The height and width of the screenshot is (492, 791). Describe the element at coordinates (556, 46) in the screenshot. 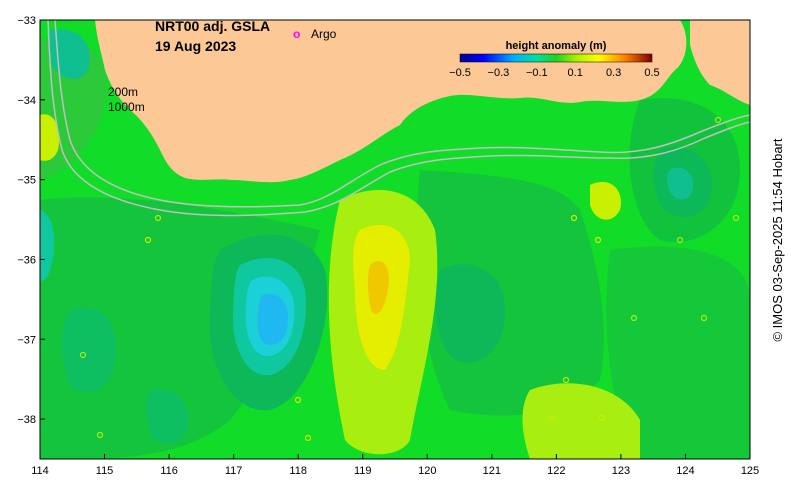

I see `colorbar-title: height anomaly (m)` at that location.